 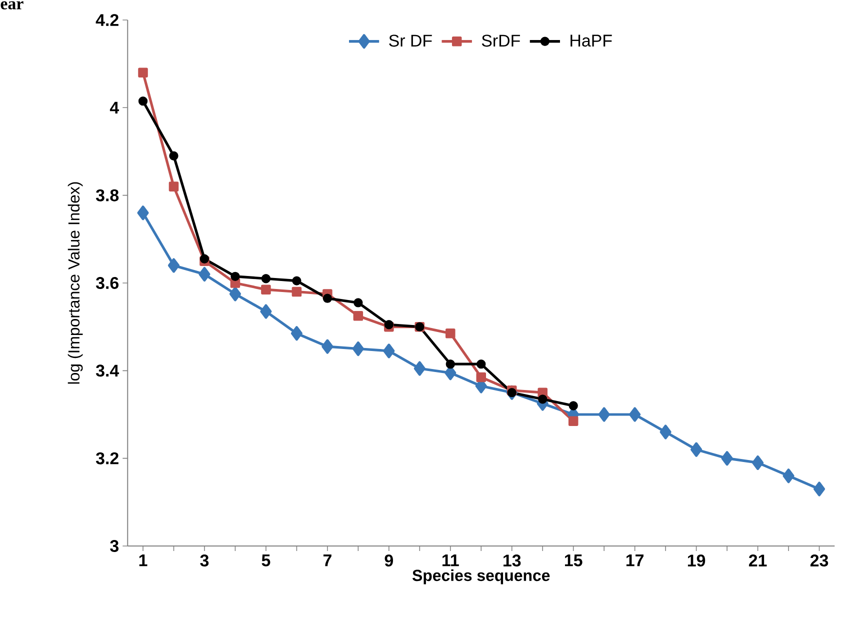 What do you see at coordinates (591, 40) in the screenshot?
I see `legend-label: HaPF` at bounding box center [591, 40].